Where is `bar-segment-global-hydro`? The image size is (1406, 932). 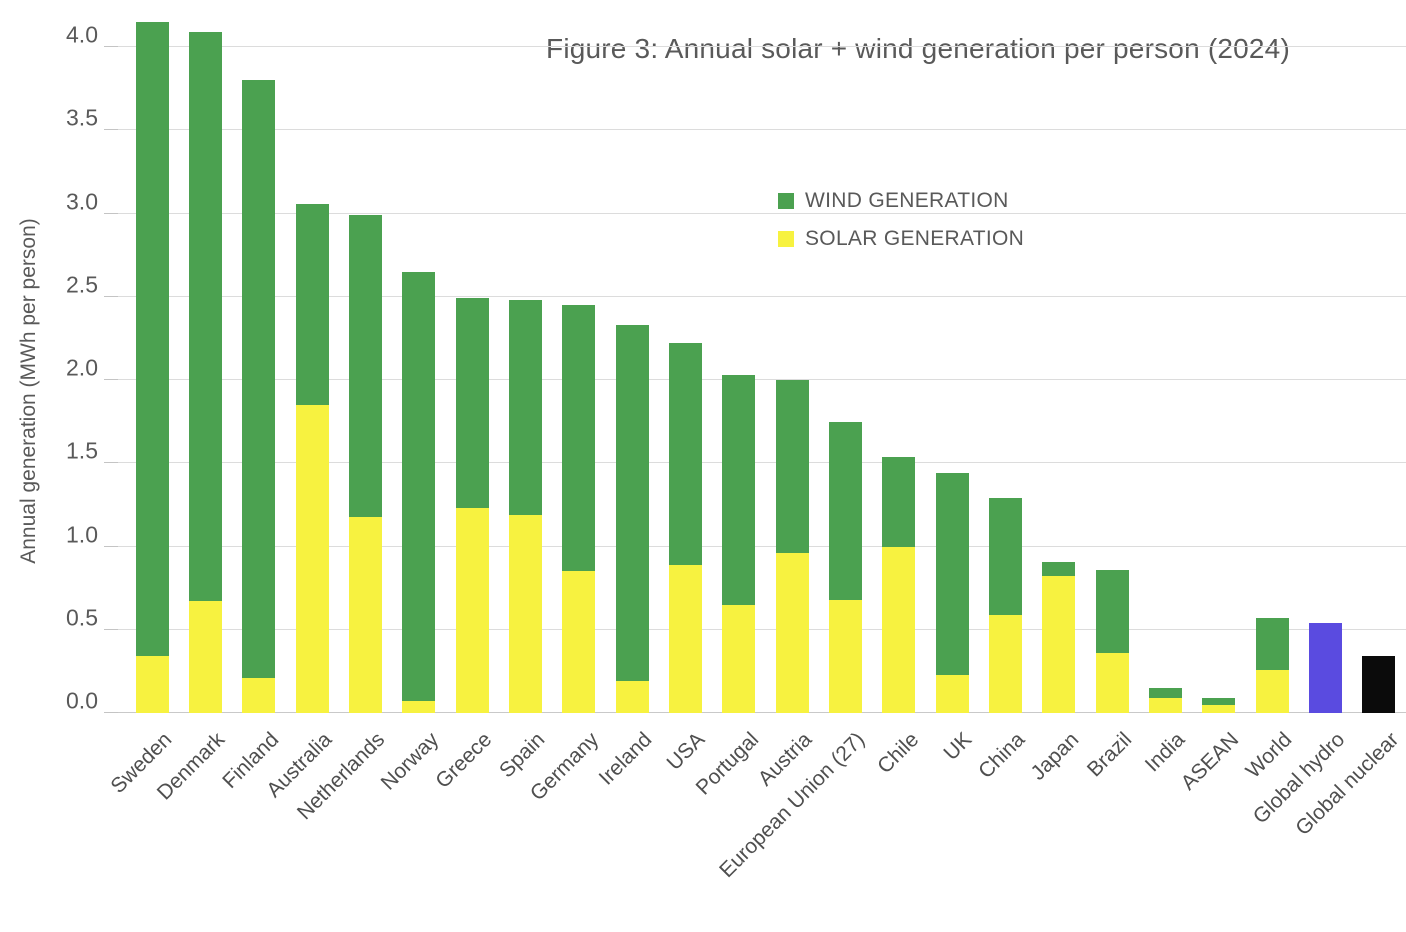
bar-segment-global-hydro is located at coordinates (1325, 668).